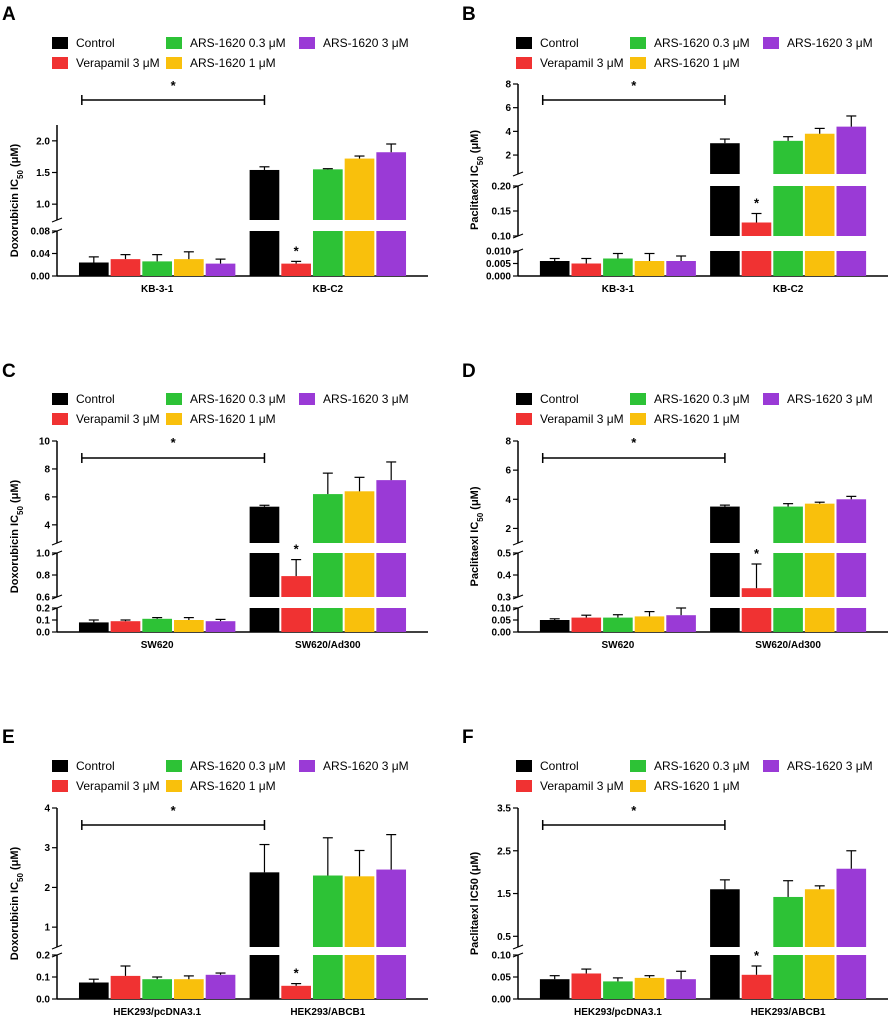 The image size is (892, 1026). Describe the element at coordinates (508, 538) in the screenshot. I see `y-axis: 0.000.050.100.3 0.4 0.5 2 4 6 8` at that location.